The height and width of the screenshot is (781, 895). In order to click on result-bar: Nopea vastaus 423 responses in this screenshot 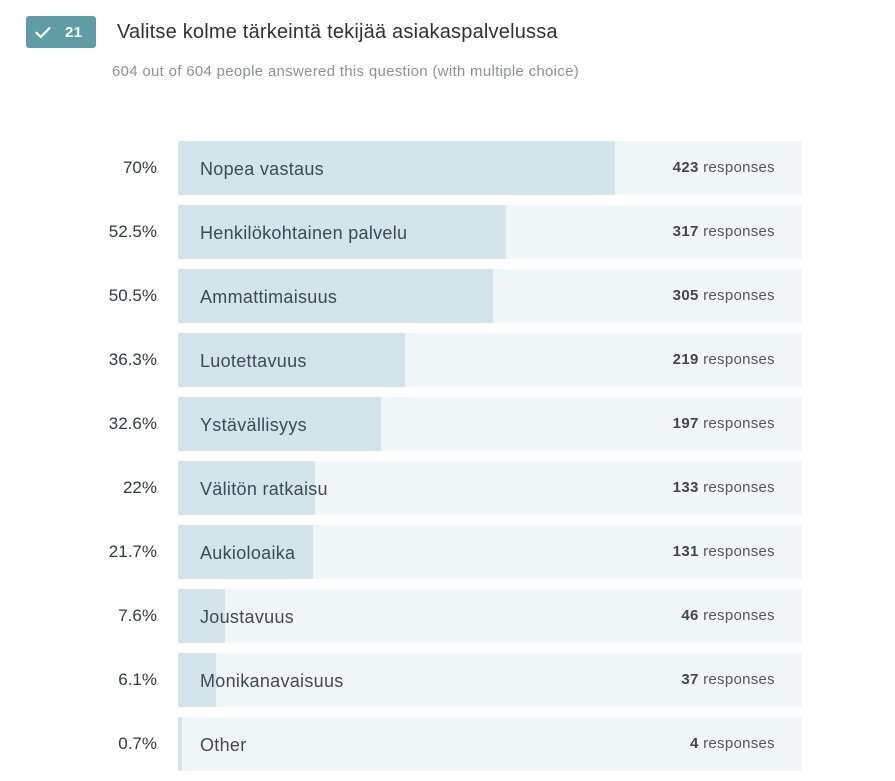, I will do `click(490, 168)`.